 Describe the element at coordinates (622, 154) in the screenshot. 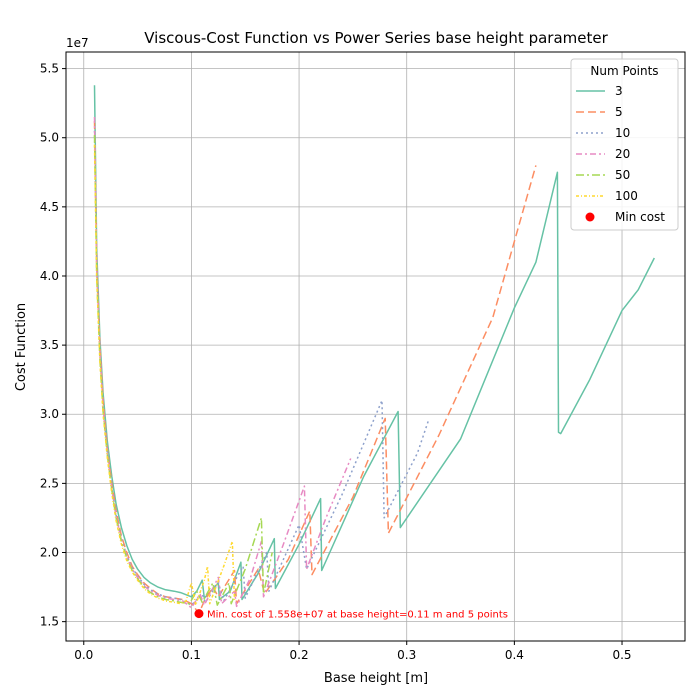

I see `legend-label-20: 20` at that location.